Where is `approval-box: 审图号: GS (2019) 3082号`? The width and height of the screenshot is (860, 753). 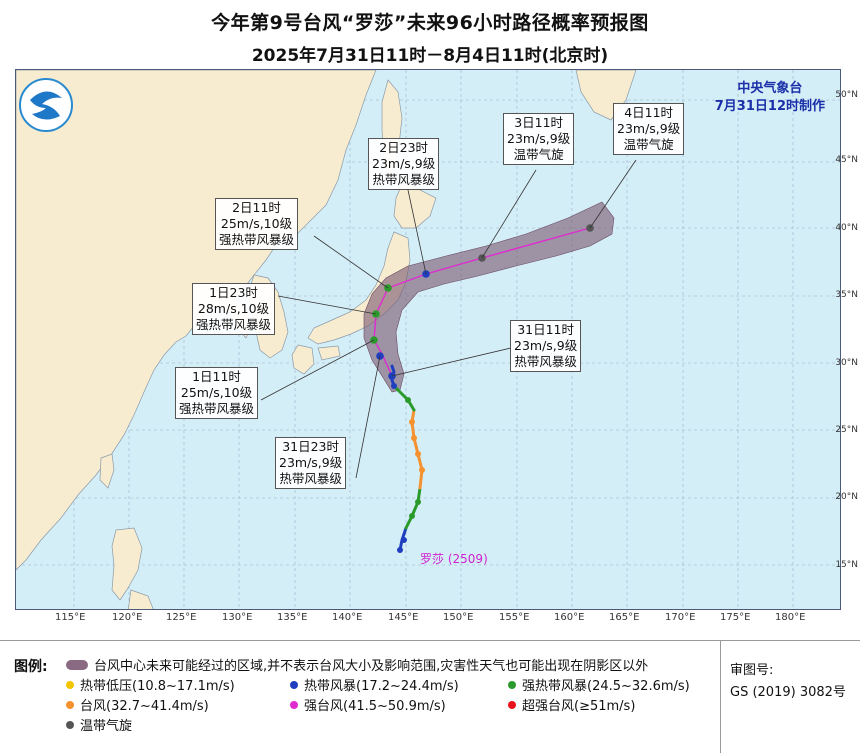 approval-box: 审图号: GS (2019) 3082号 is located at coordinates (788, 682).